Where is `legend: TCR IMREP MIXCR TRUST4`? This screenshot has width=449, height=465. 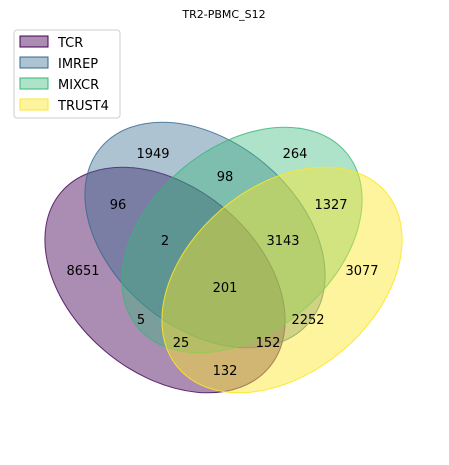
legend: TCR IMREP MIXCR TRUST4 is located at coordinates (67, 74).